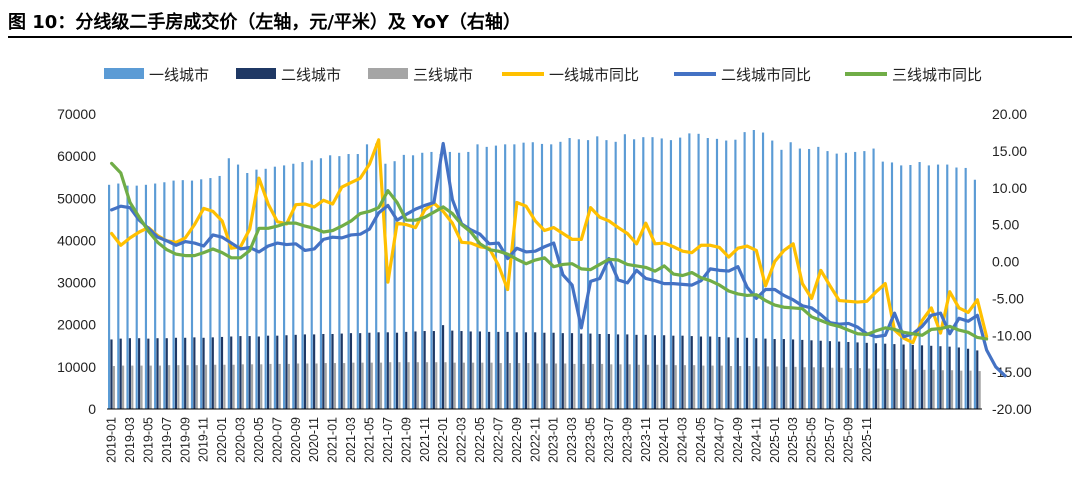 This screenshot has height=498, width=1080. I want to click on x-tick-label: 2022-11, so click(535, 439).